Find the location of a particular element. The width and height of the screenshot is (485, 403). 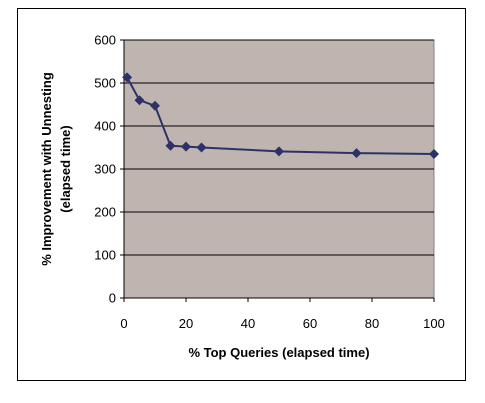

y-tick-label-0: 0 is located at coordinates (112, 298).